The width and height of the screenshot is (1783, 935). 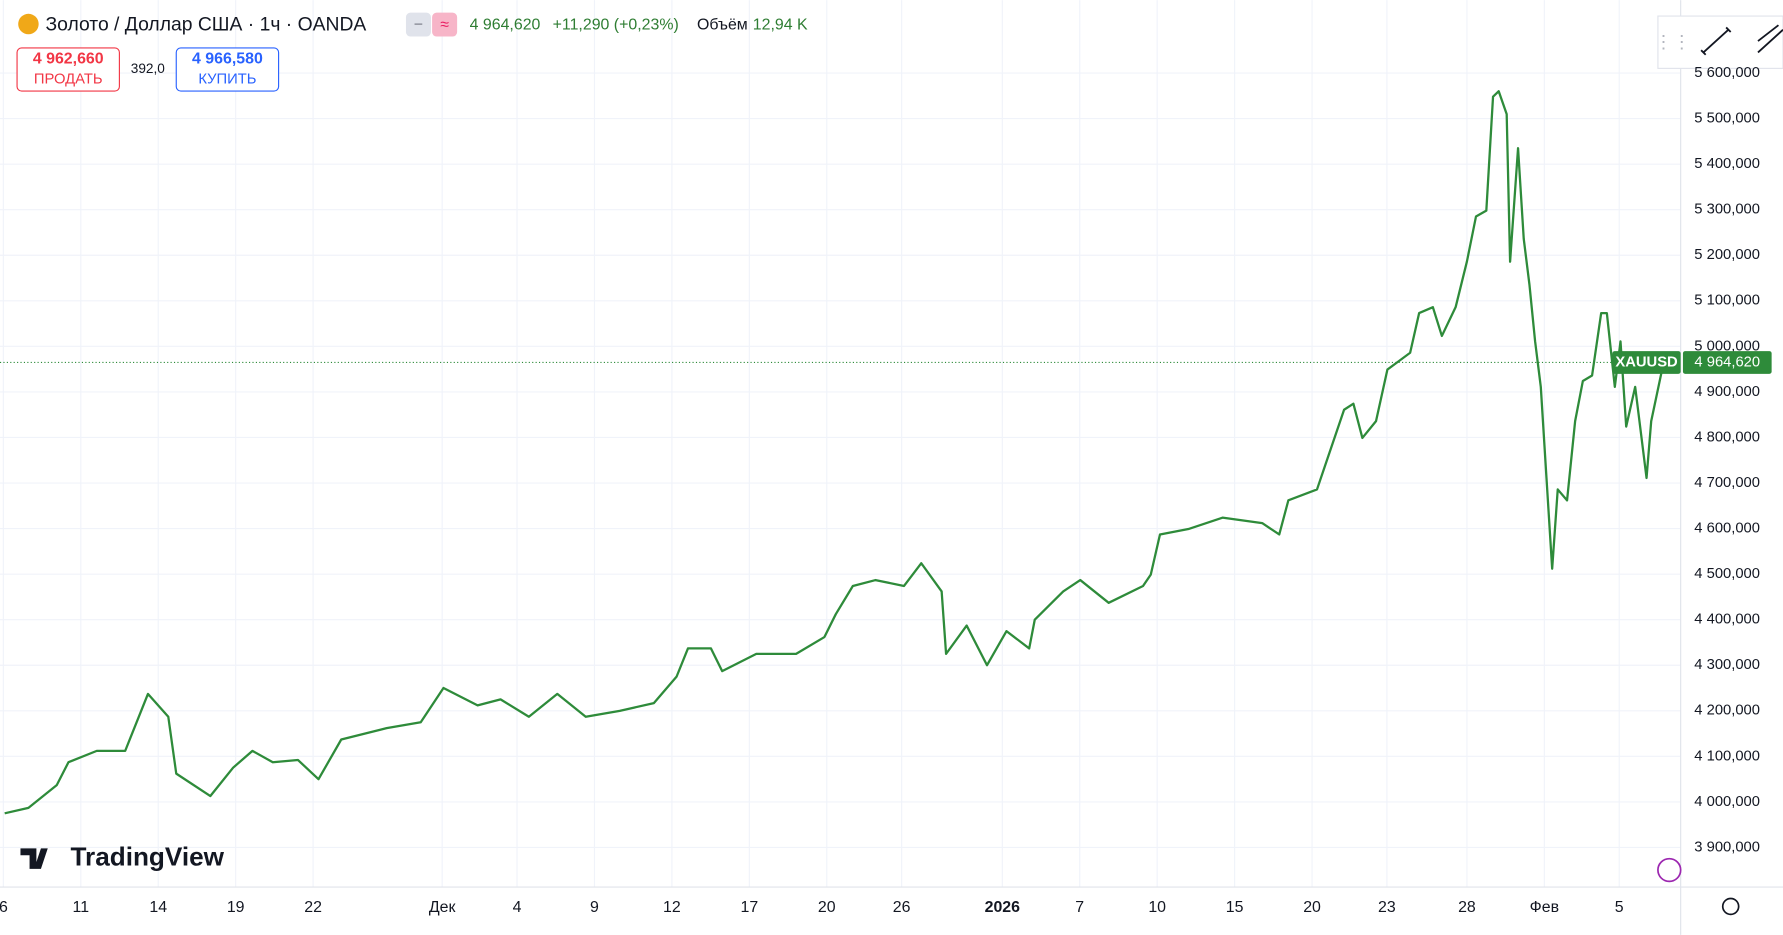 I want to click on y-tick-label: 4 600,000, so click(x=1727, y=528).